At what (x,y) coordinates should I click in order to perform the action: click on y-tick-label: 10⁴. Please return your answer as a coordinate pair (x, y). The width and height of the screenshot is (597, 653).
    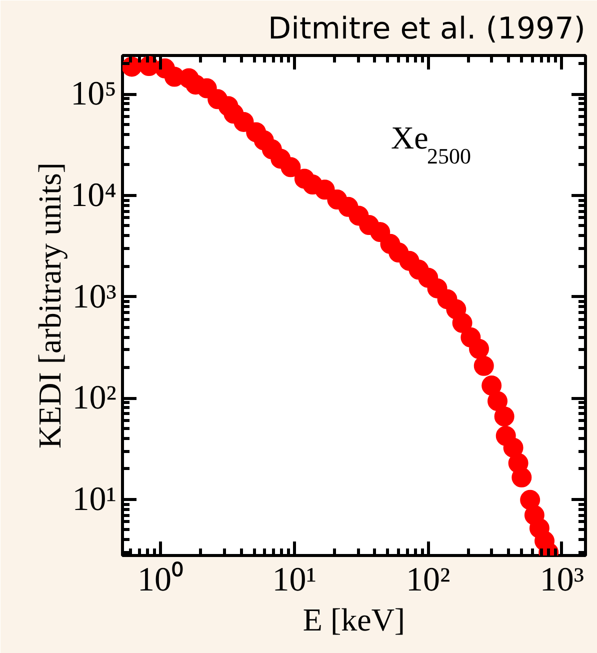
    Looking at the image, I should click on (93, 195).